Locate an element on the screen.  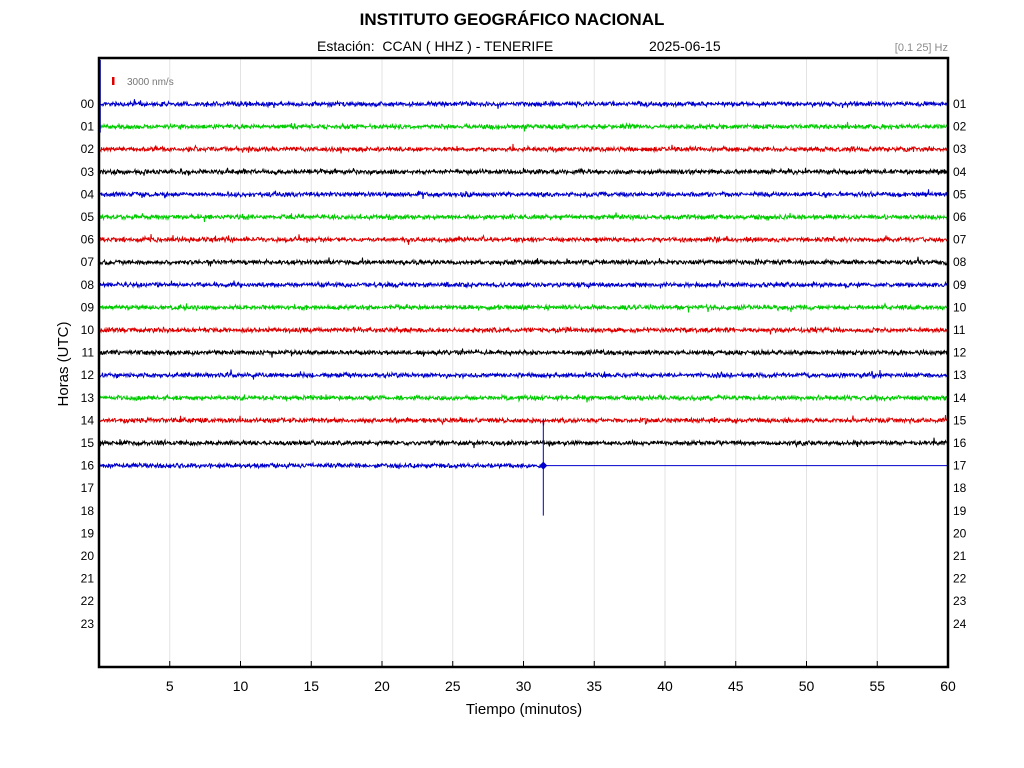
left-hour-label: 12 is located at coordinates (88, 375).